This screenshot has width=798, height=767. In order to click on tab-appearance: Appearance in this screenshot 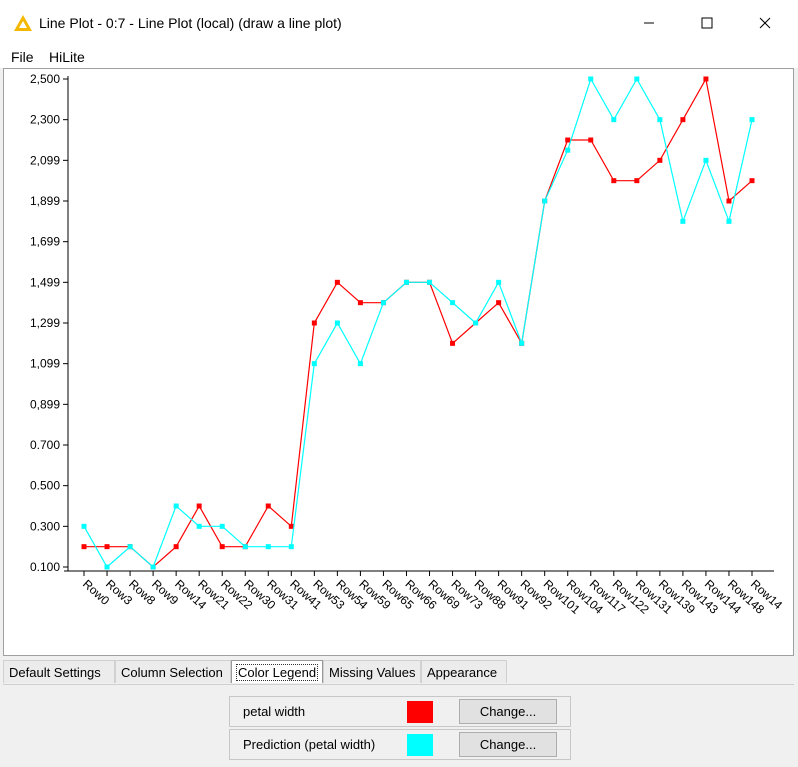, I will do `click(464, 671)`.